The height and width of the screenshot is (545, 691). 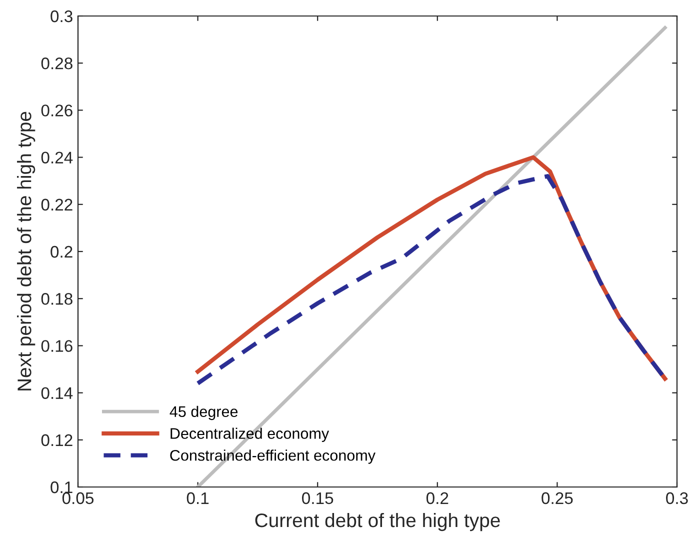 What do you see at coordinates (78, 498) in the screenshot?
I see `x-tick-label: 0.05` at bounding box center [78, 498].